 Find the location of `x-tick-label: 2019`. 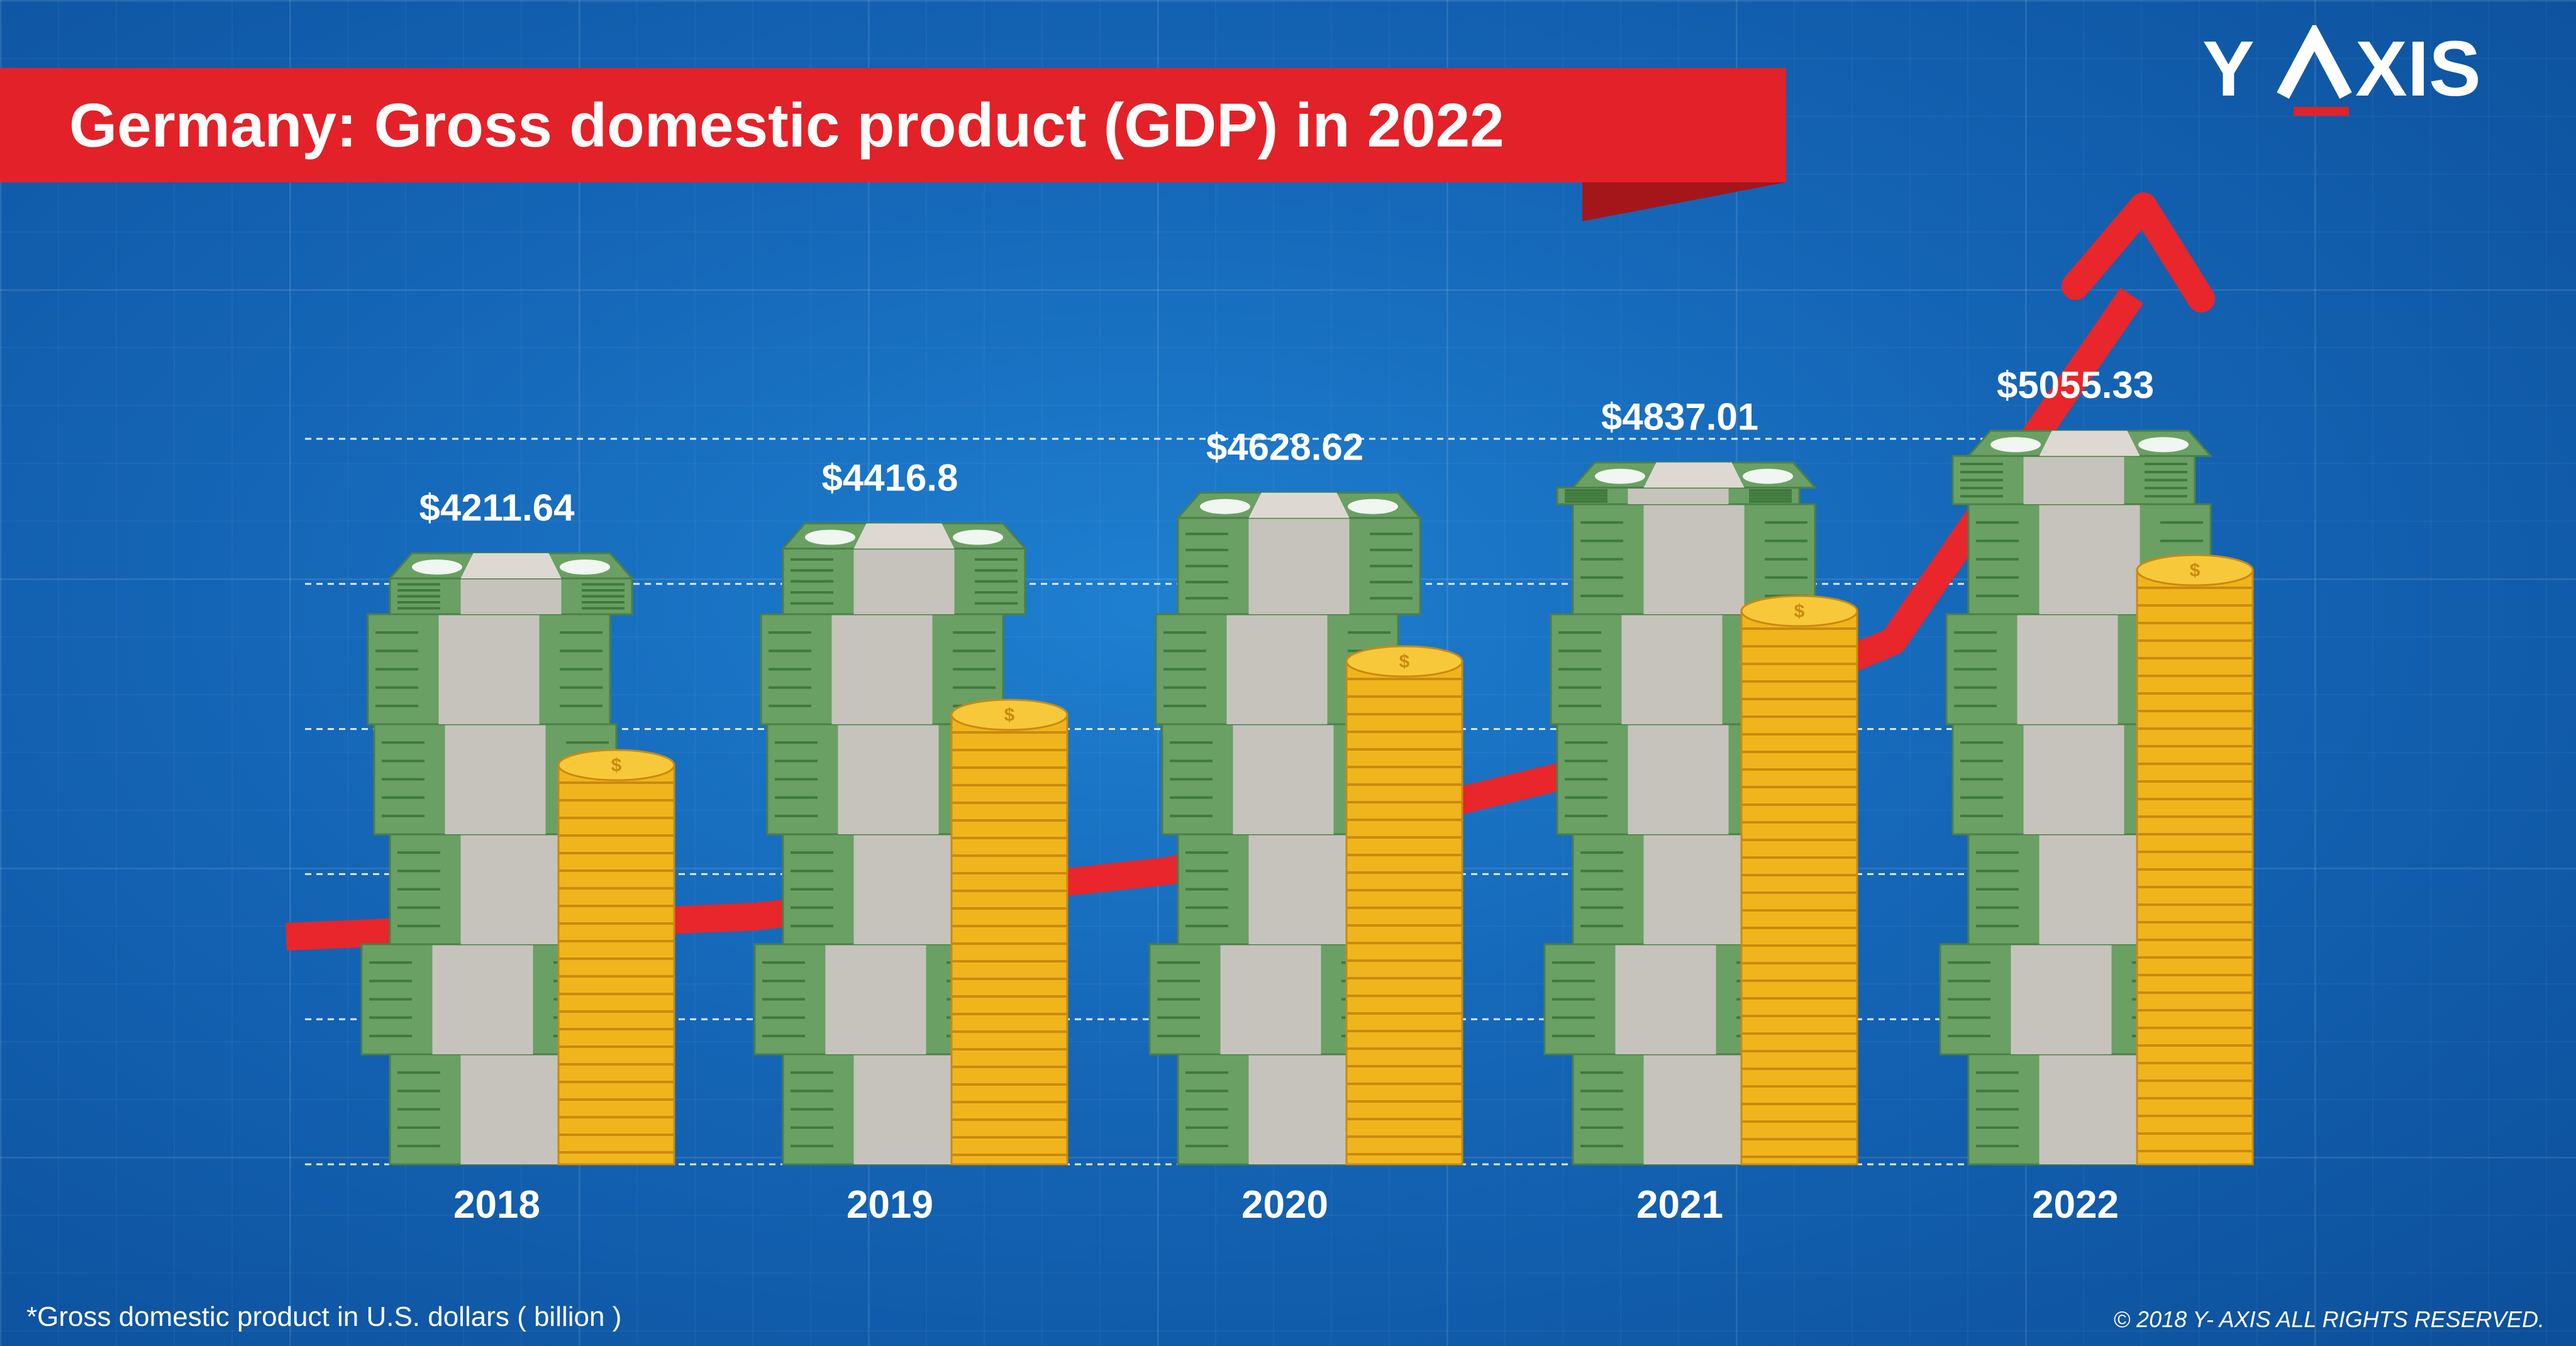

x-tick-label: 2019 is located at coordinates (890, 1205).